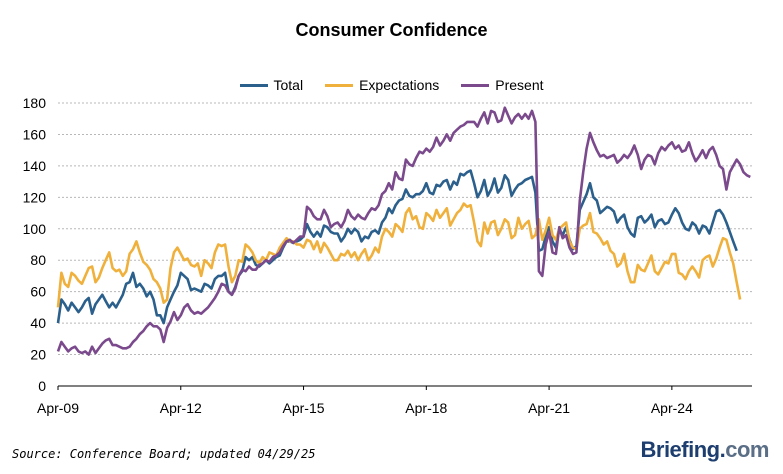 This screenshot has height=474, width=783. Describe the element at coordinates (38, 323) in the screenshot. I see `y-tick-label: 40` at that location.